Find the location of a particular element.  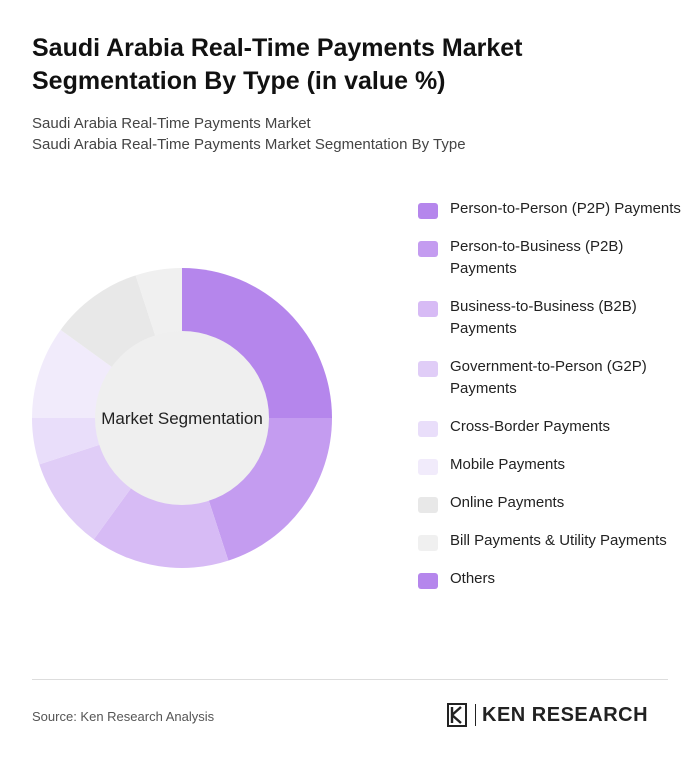

legend-item: Others is located at coordinates (553, 579).